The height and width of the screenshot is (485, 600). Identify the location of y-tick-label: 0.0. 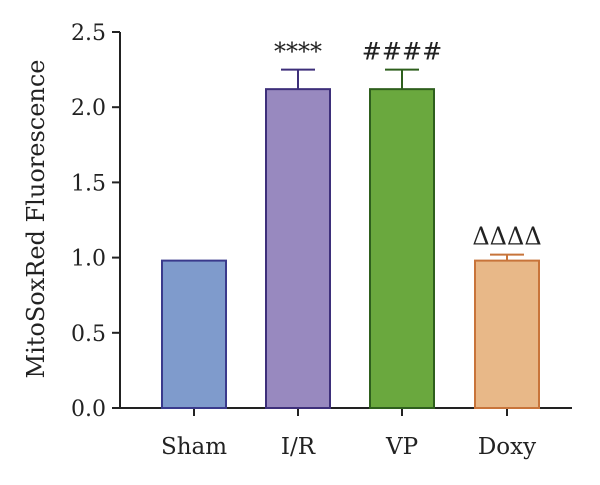
(88, 409).